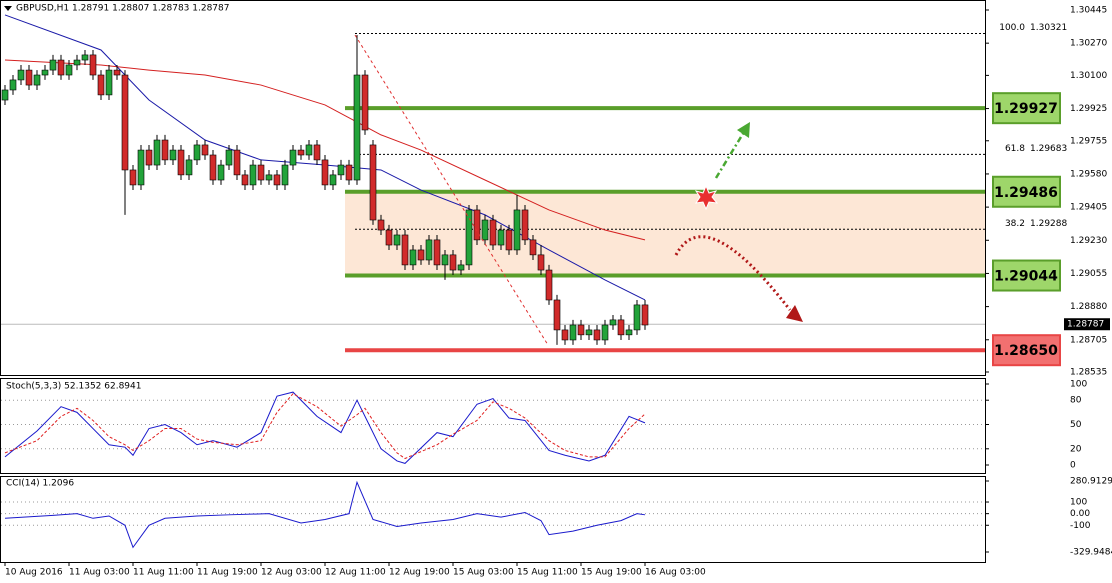  Describe the element at coordinates (675, 573) in the screenshot. I see `x-tick-label: 16 Aug 03:00` at that location.